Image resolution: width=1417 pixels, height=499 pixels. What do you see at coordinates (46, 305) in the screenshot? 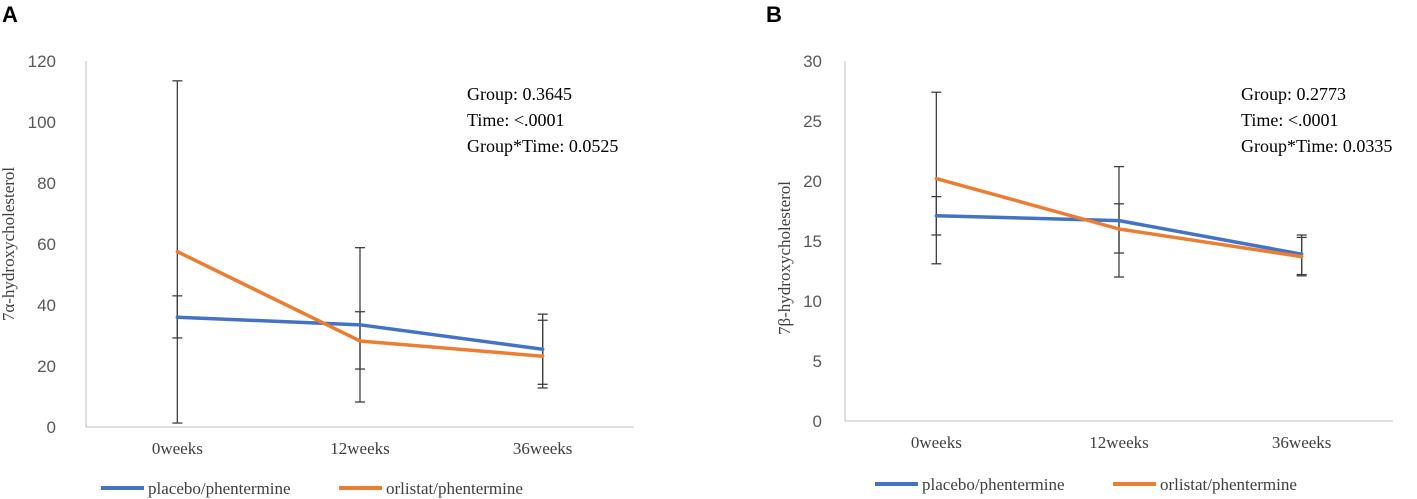
I see `panel-a-y-tick-label: 40` at bounding box center [46, 305].